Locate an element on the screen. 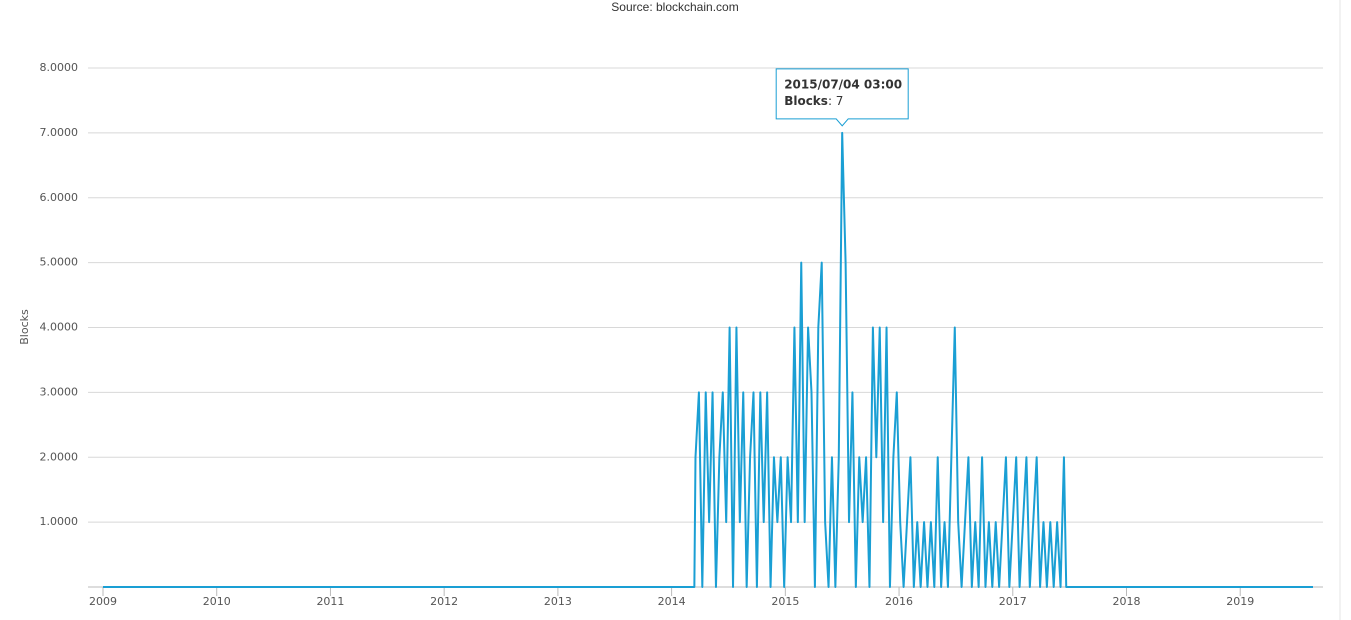 Image resolution: width=1351 pixels, height=620 pixels. x-tick-label: 2010 is located at coordinates (217, 601).